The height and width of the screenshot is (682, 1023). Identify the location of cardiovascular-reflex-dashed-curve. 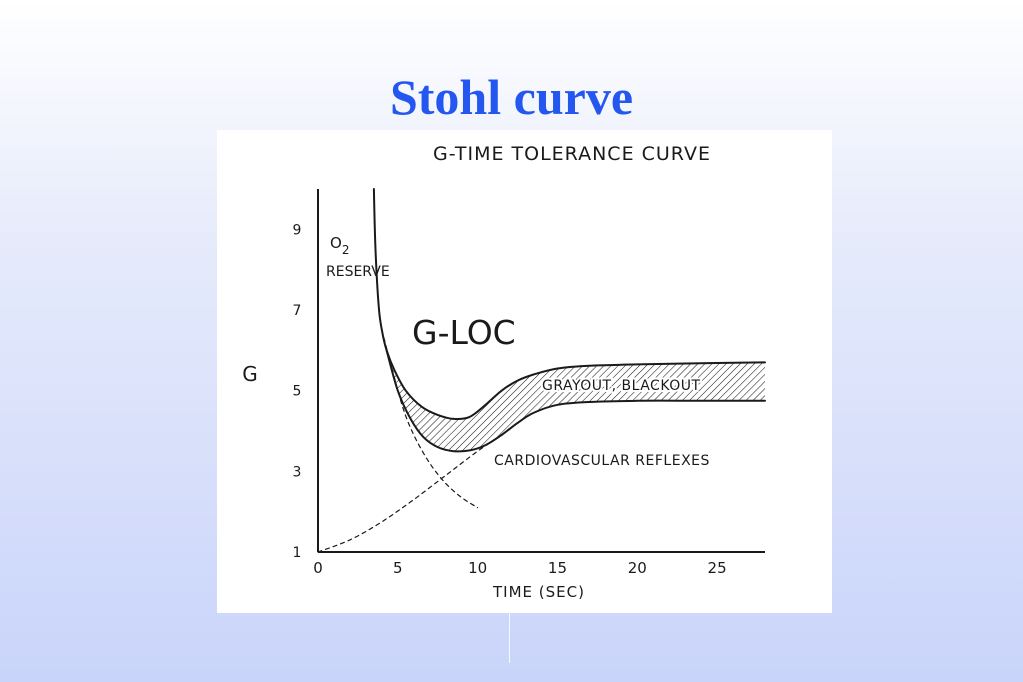
(418, 487).